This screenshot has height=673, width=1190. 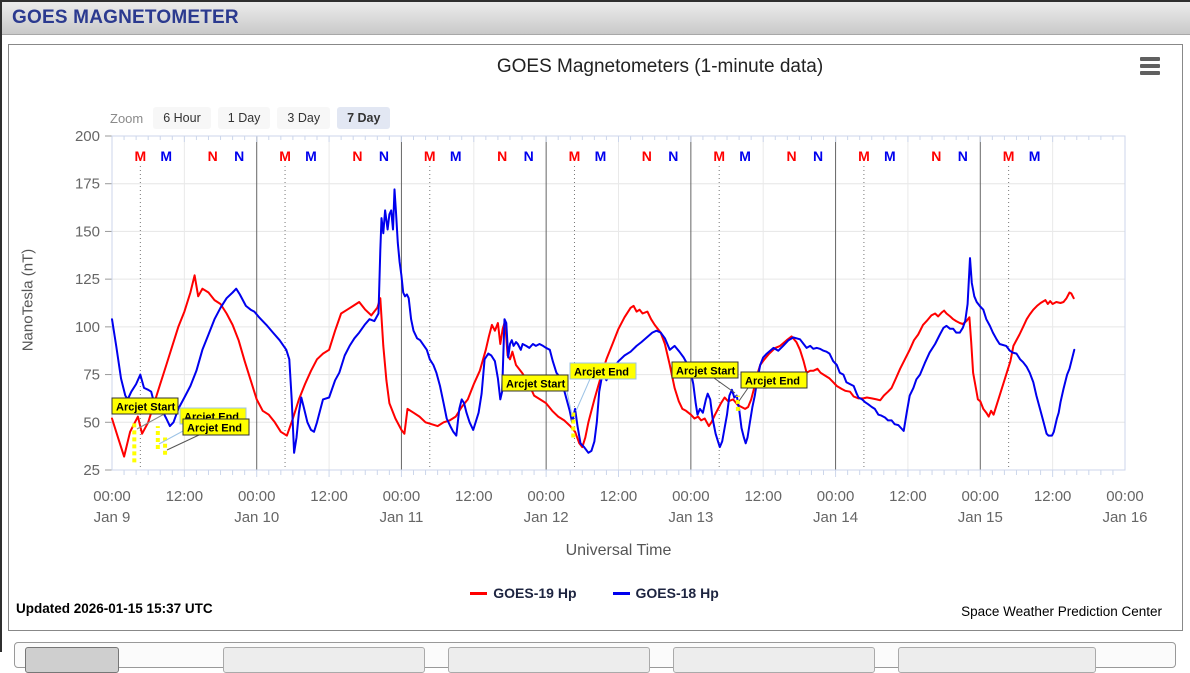 I want to click on x-tick-date-label: Jan 11, so click(x=401, y=517).